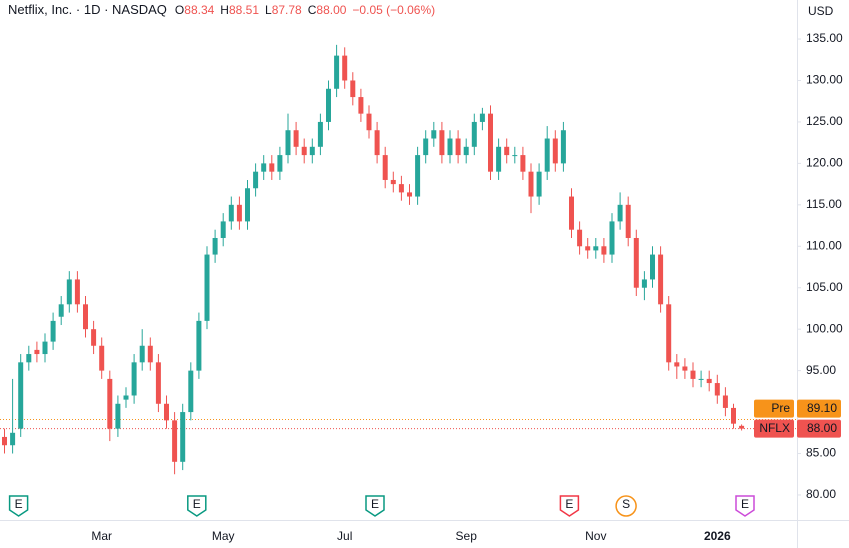 The image size is (849, 548). Describe the element at coordinates (824, 163) in the screenshot. I see `y-tick-label: 120.00` at that location.